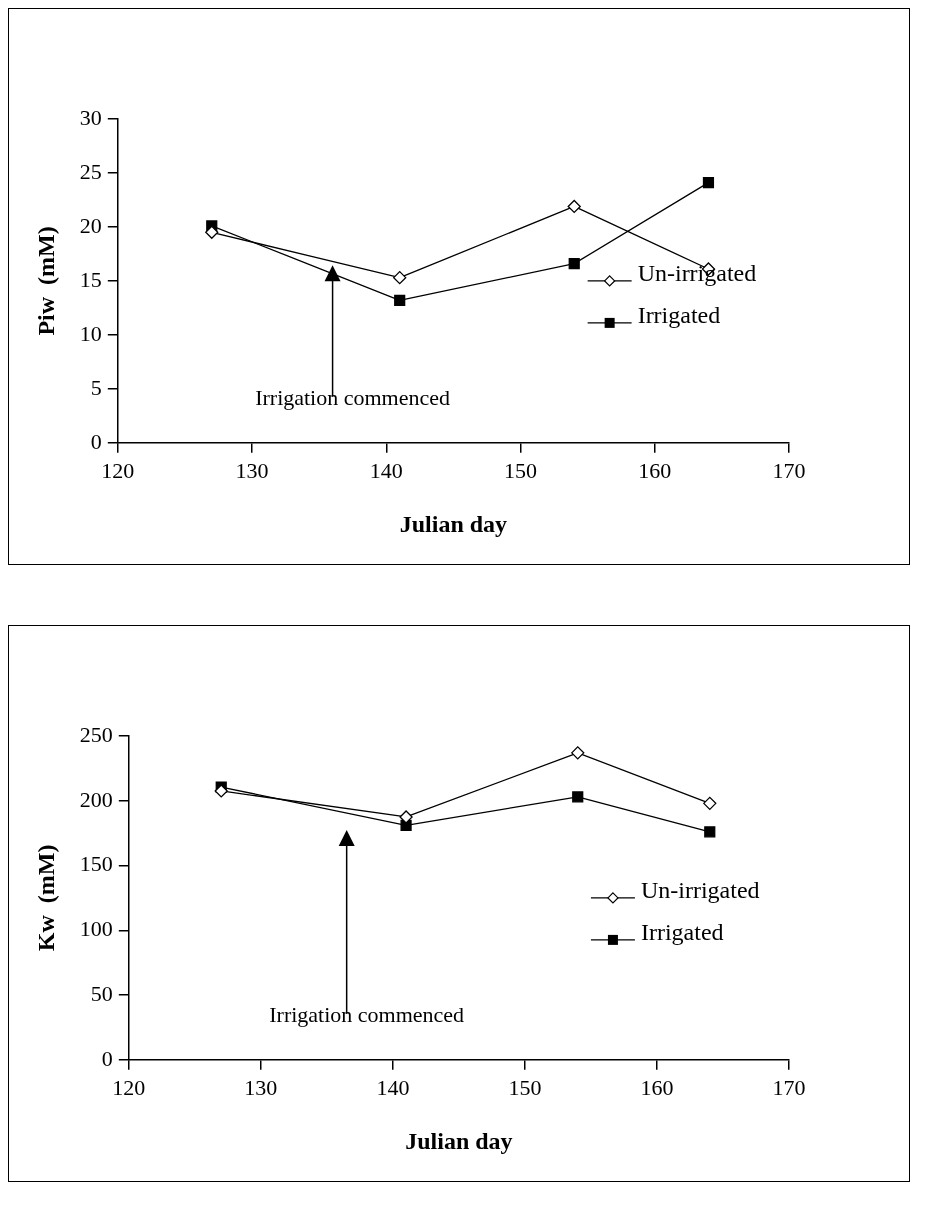 This screenshot has width=926, height=1218. I want to click on y-tick-label: 200, so click(96, 799).